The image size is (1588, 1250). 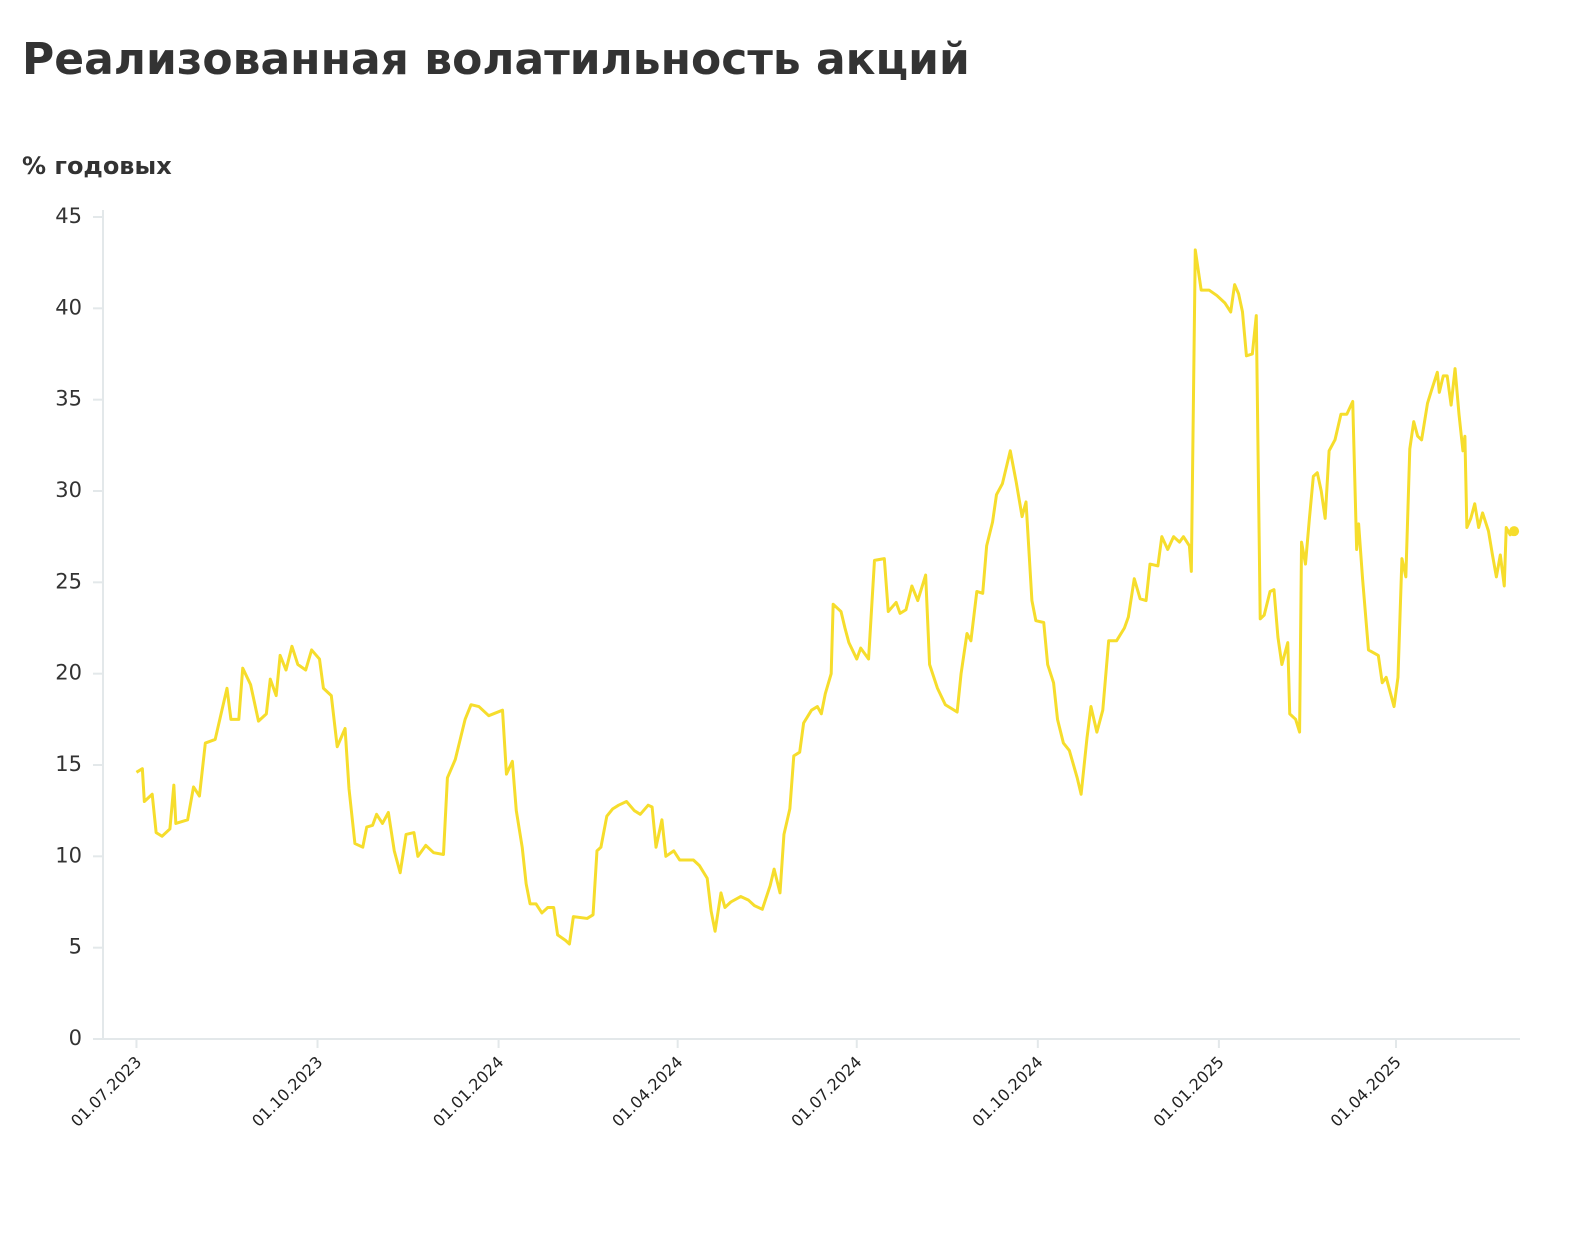 What do you see at coordinates (826, 1091) in the screenshot?
I see `x-tick-label: 01.07.2024` at bounding box center [826, 1091].